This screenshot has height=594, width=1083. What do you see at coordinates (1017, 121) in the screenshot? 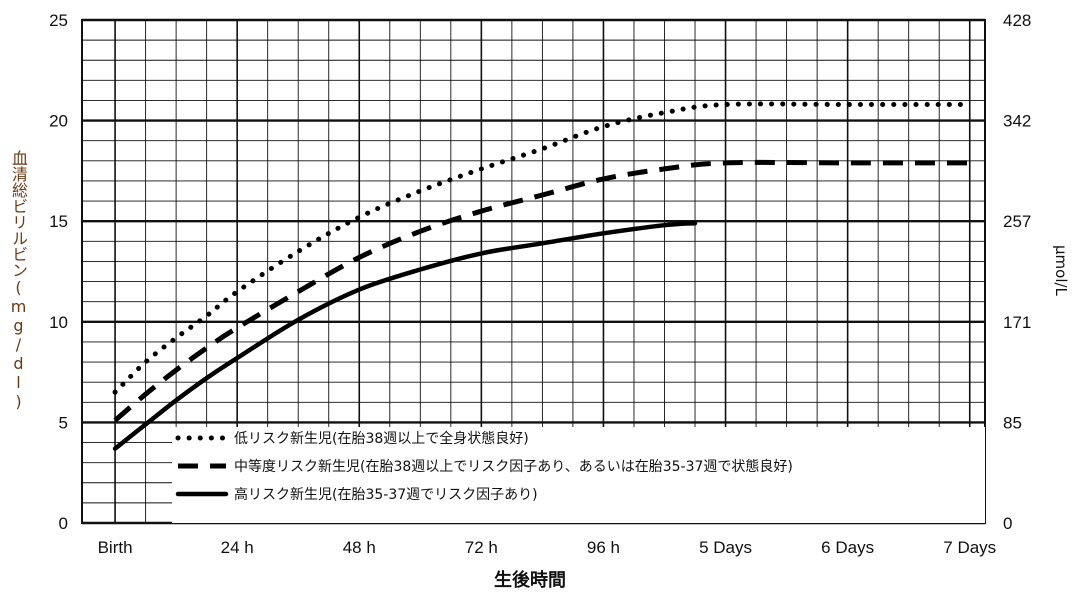
I see `y-tick-label-right: 342` at bounding box center [1017, 121].